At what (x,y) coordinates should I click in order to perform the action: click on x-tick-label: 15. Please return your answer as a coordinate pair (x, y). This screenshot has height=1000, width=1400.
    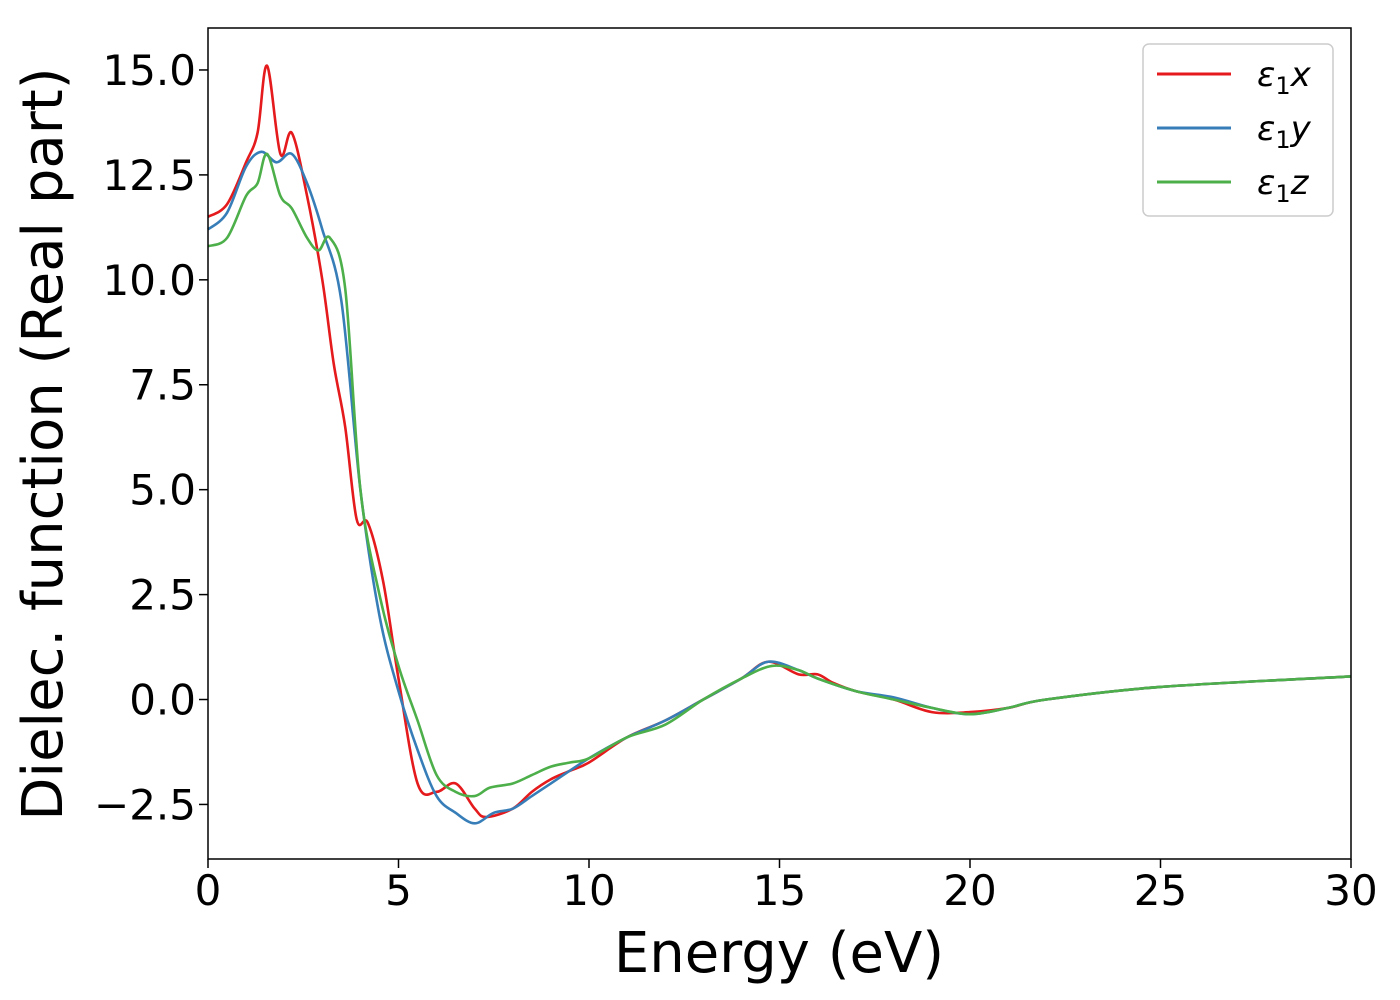
    Looking at the image, I should click on (779, 890).